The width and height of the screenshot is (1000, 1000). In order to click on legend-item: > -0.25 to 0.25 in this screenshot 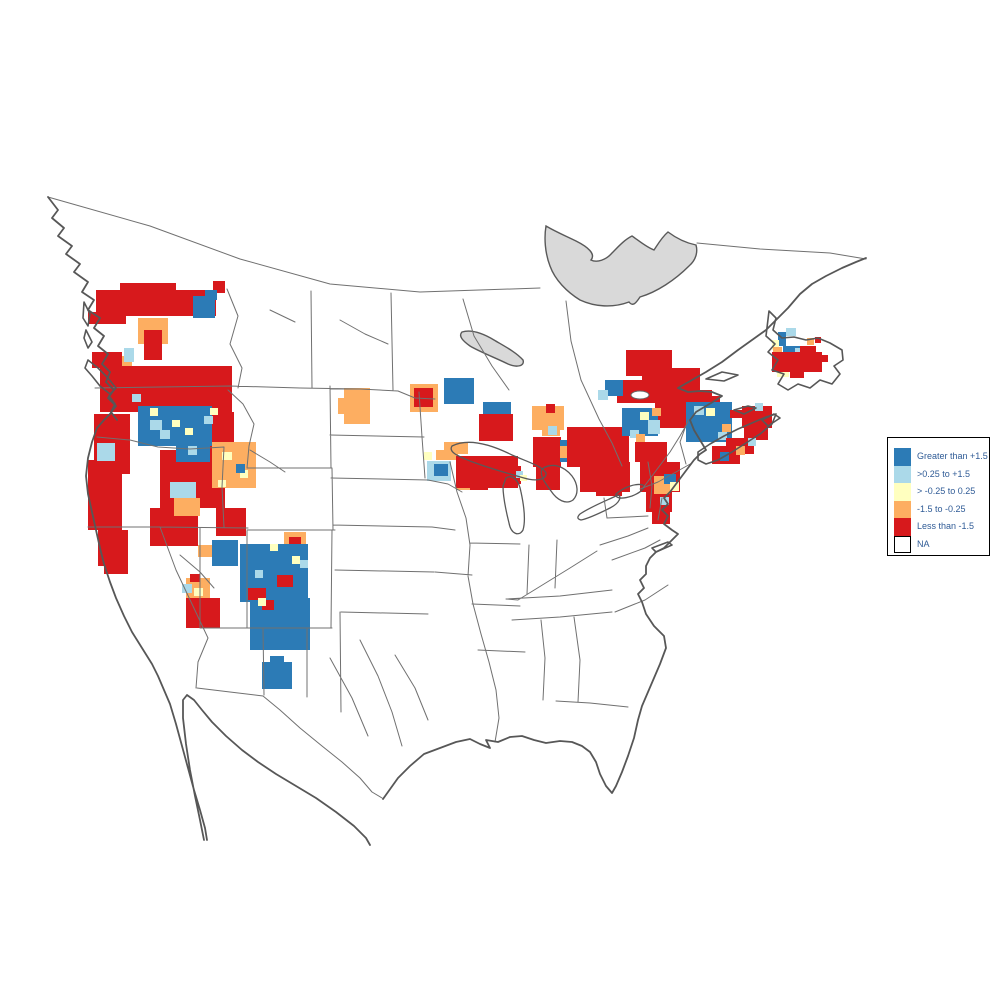, I will do `click(939, 492)`.